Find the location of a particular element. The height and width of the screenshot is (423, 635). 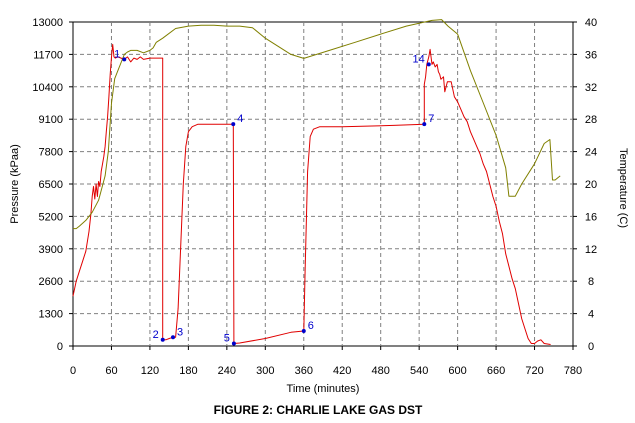

y-tick-label: 2600 is located at coordinates (51, 282).